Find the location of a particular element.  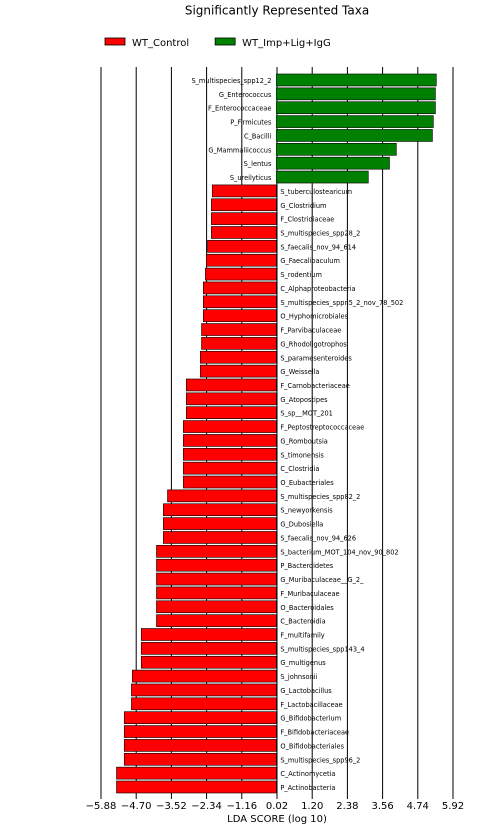

bar-label: C_Clostridia is located at coordinates (299, 469).